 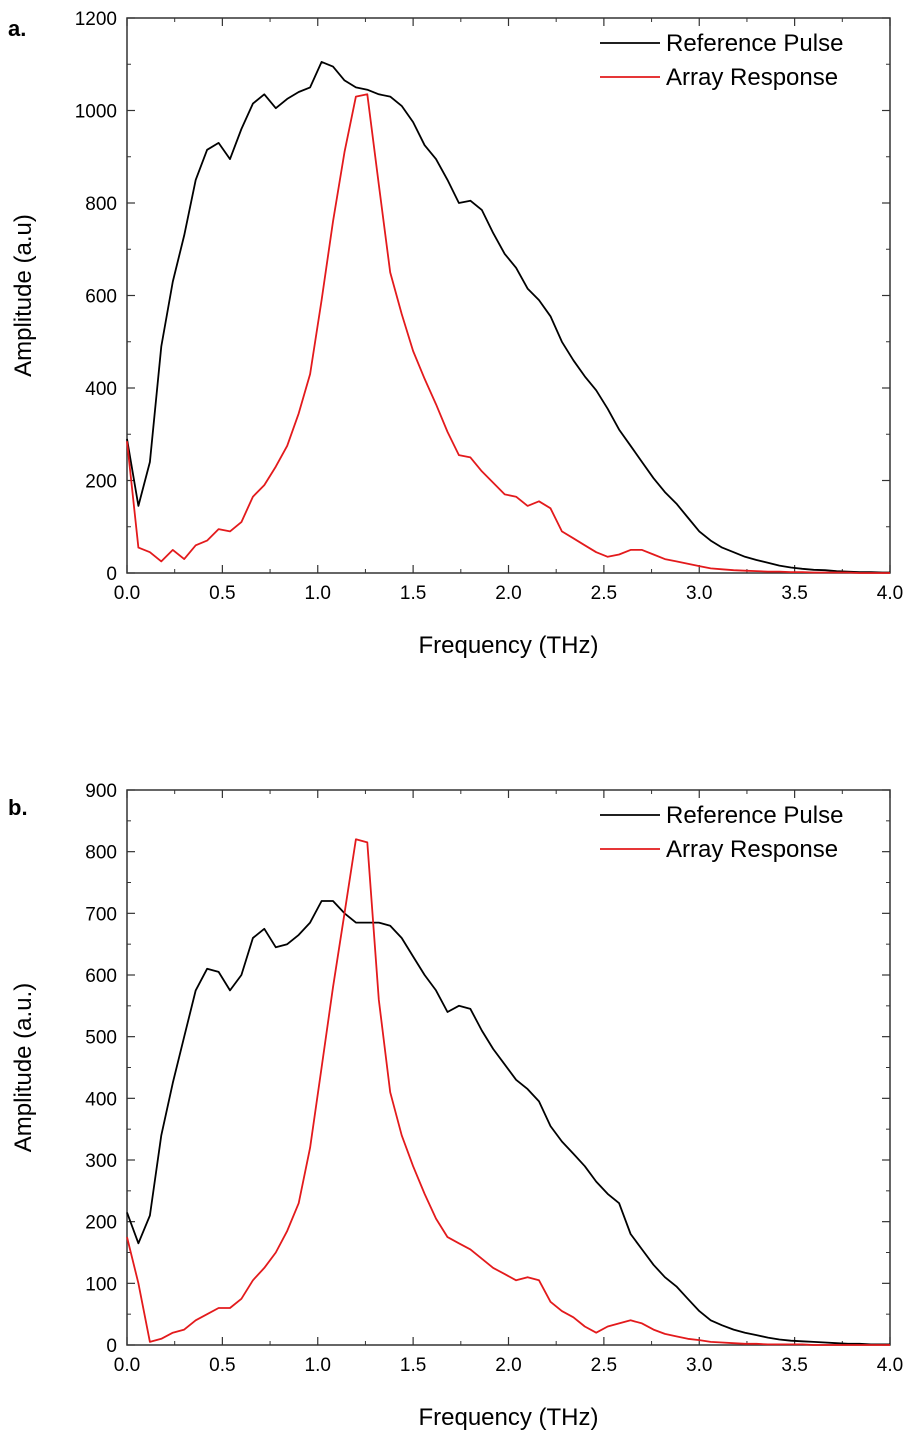 What do you see at coordinates (18, 807) in the screenshot?
I see `panel-label: b.` at bounding box center [18, 807].